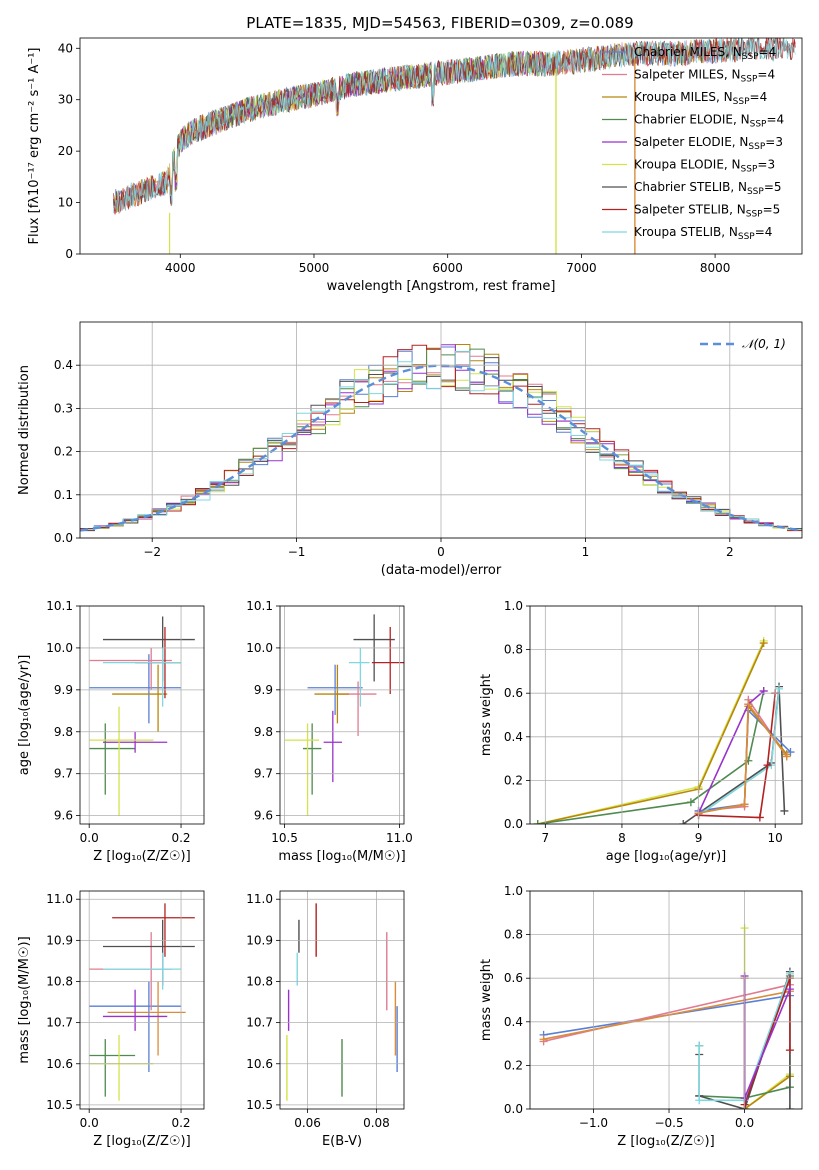 Image resolution: width=819 pixels, height=1170 pixels. Describe the element at coordinates (59, 1023) in the screenshot. I see `mass-vs-z-ytick-label: 10.7` at that location.